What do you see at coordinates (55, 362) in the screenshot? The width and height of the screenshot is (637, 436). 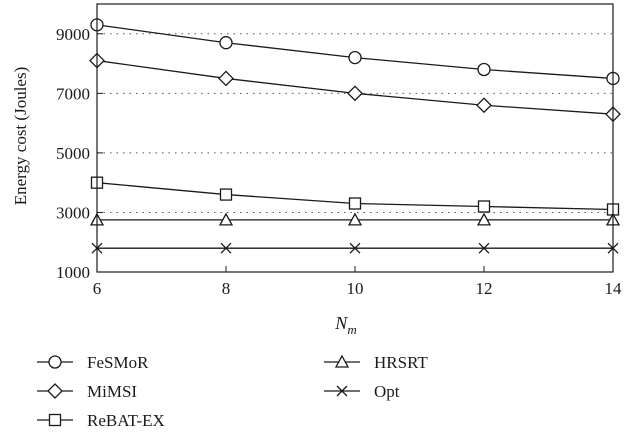 I see `legend-marker-fesmor` at bounding box center [55, 362].